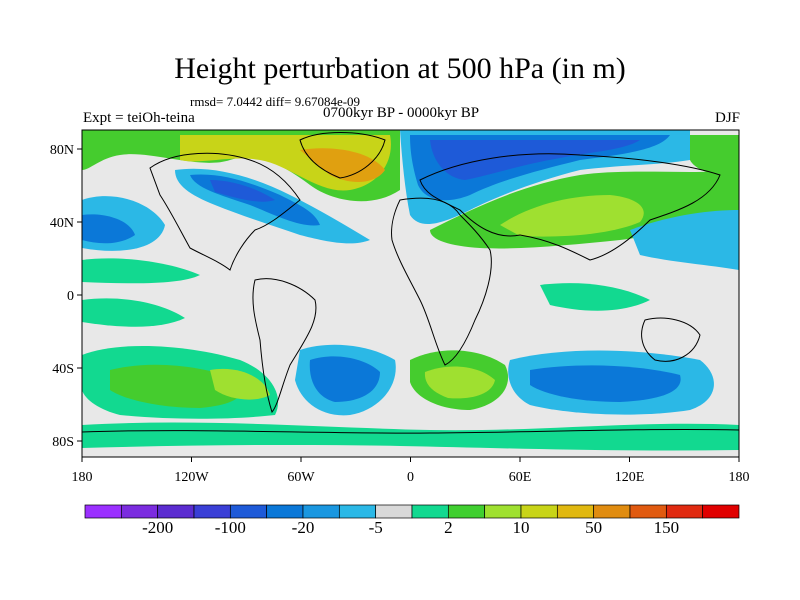  Describe the element at coordinates (684, 240) in the screenshot. I see `east-pacific-cyan` at that location.